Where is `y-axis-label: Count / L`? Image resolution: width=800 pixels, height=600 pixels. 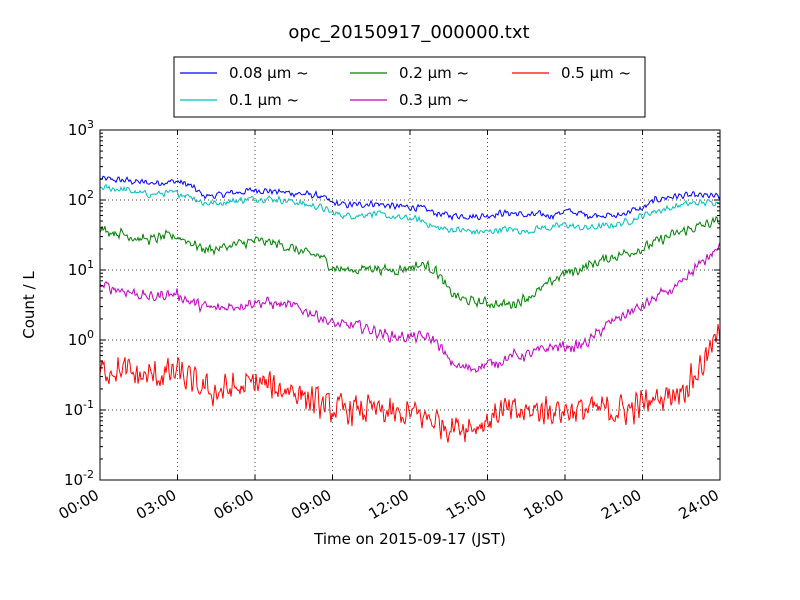
y-axis-label: Count / L is located at coordinates (29, 305).